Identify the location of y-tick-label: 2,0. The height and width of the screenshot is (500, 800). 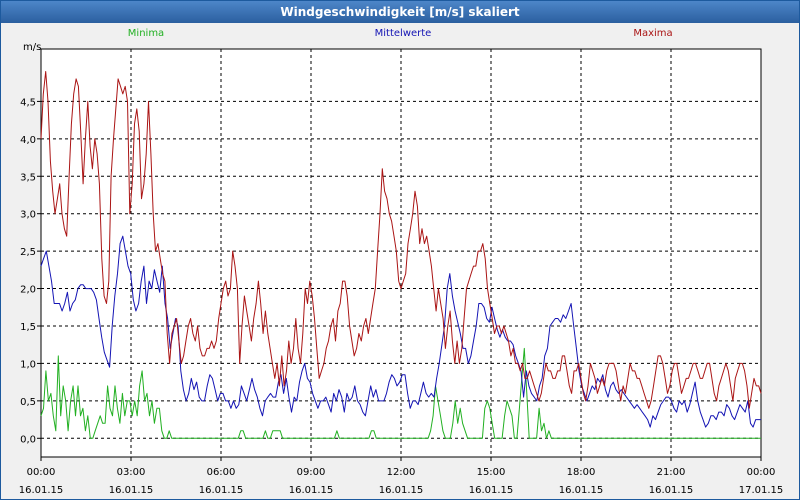
(28, 290).